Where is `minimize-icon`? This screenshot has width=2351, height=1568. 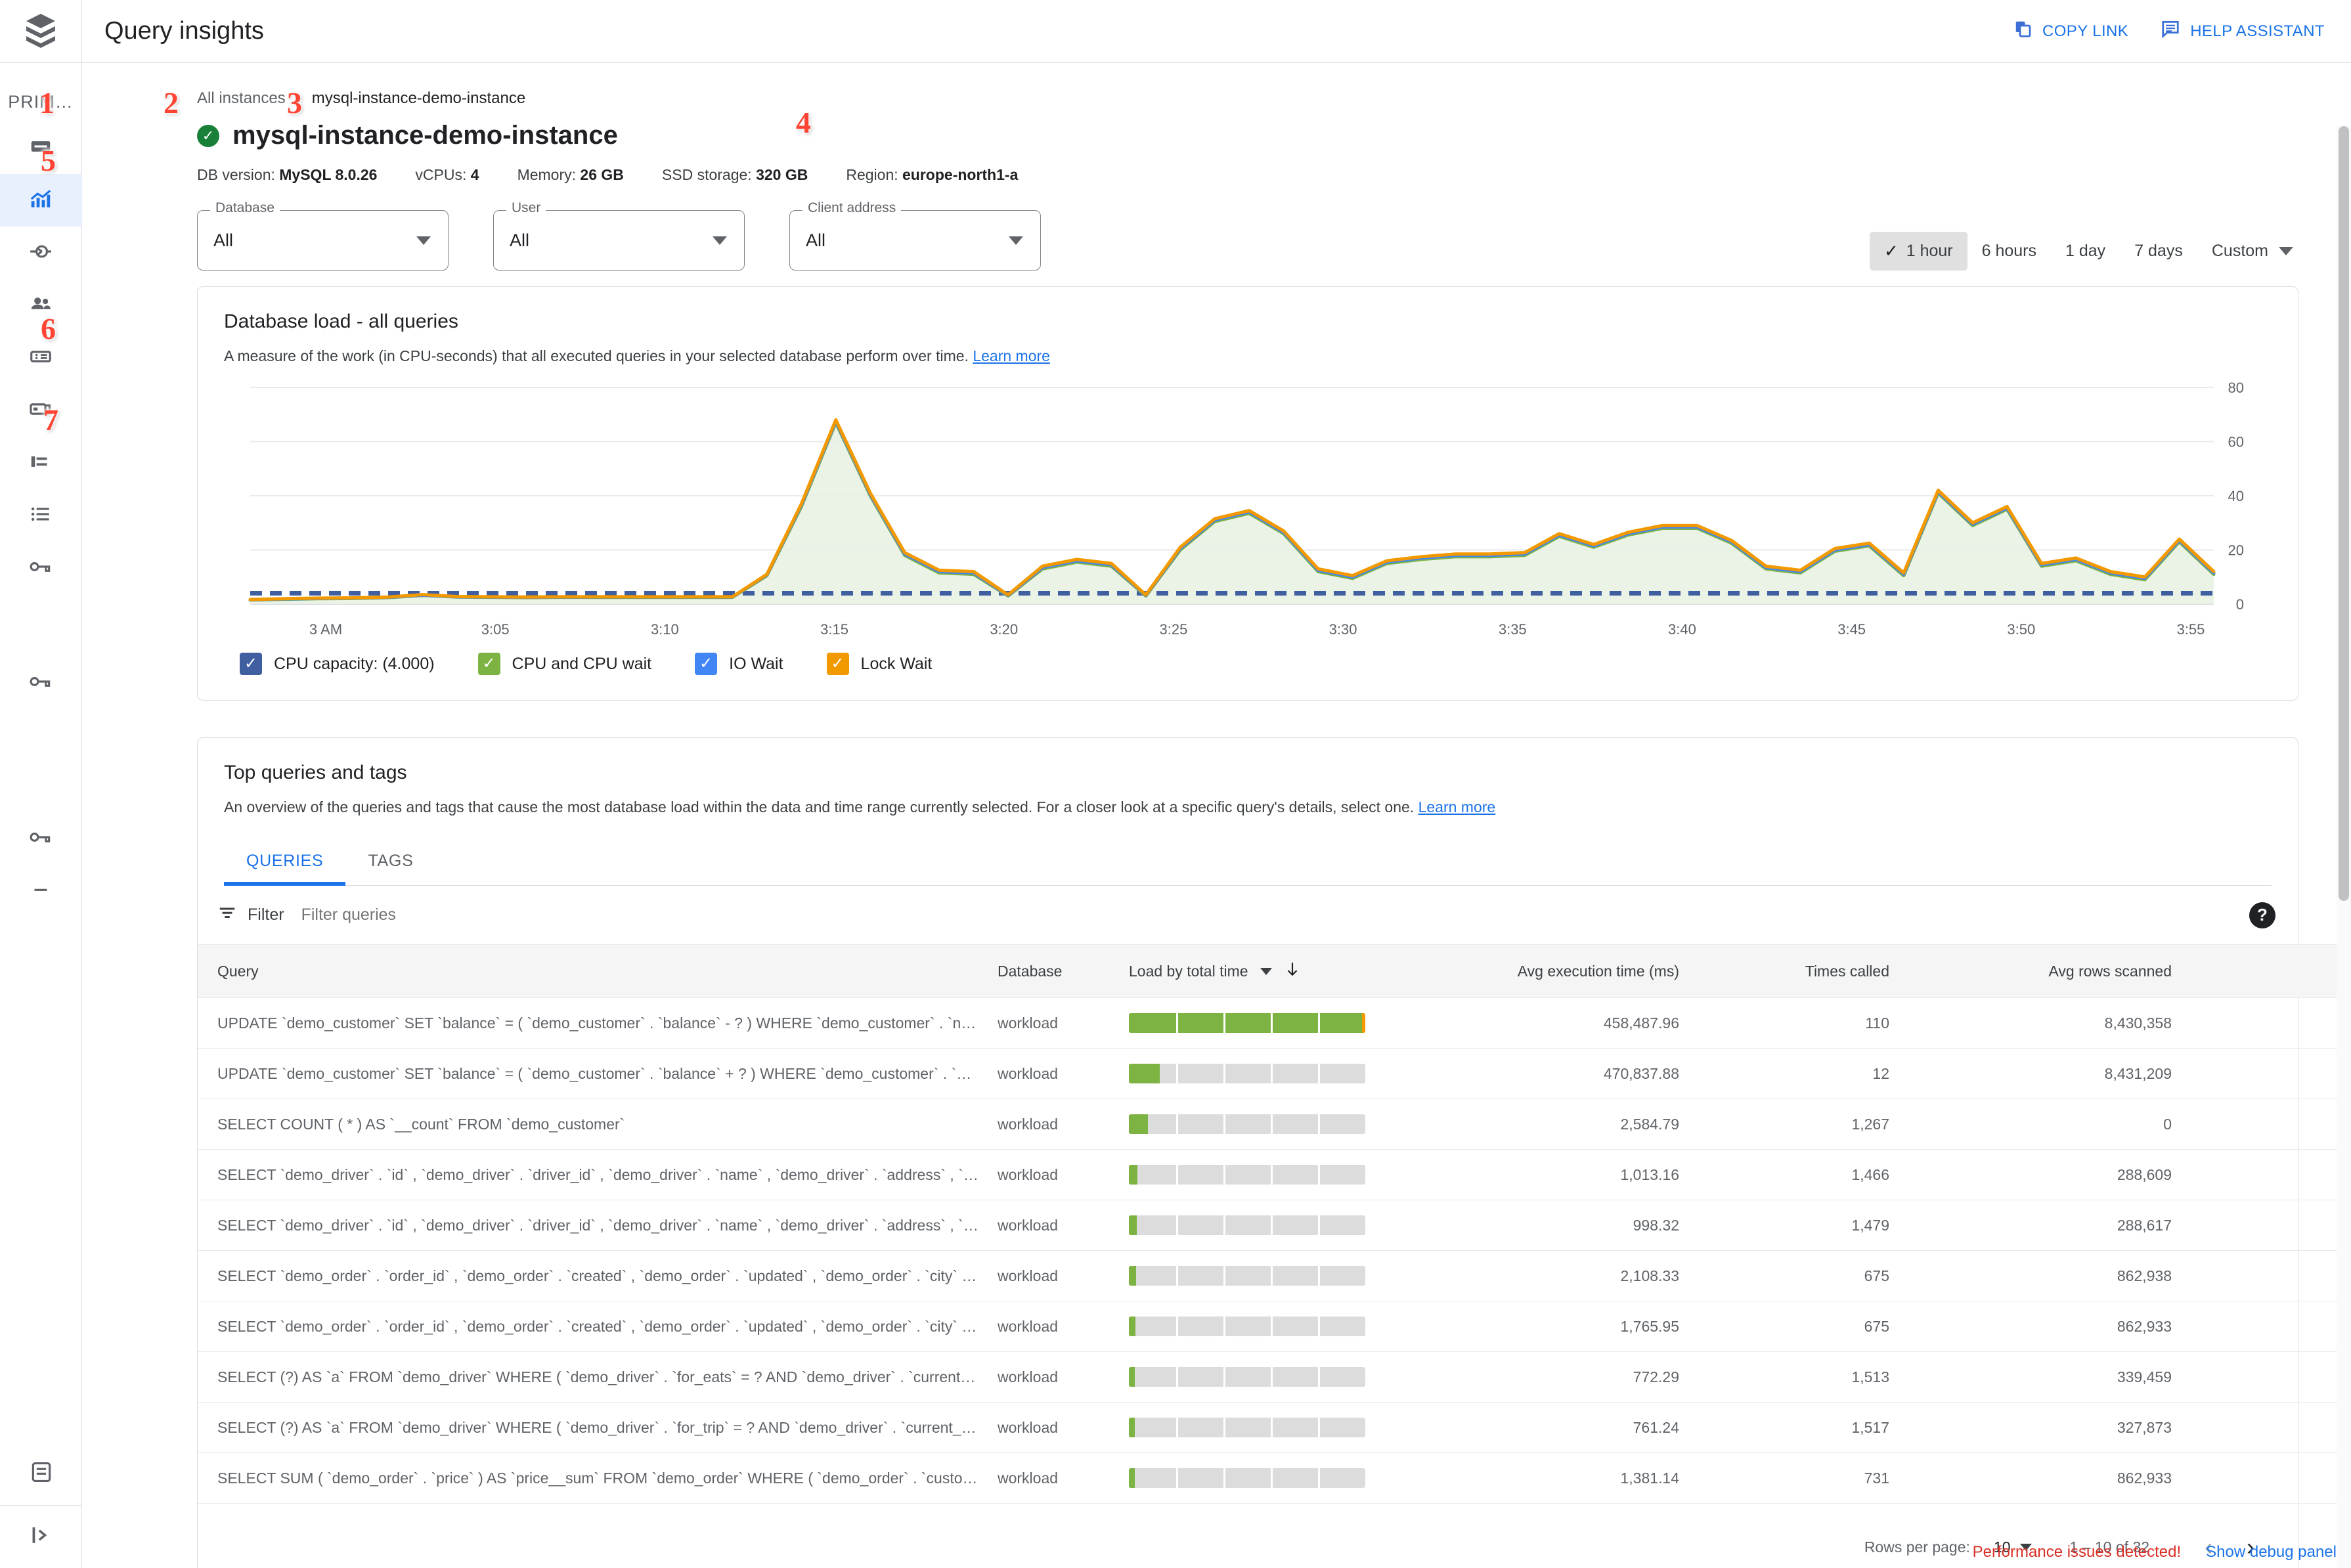
minimize-icon is located at coordinates (40, 891).